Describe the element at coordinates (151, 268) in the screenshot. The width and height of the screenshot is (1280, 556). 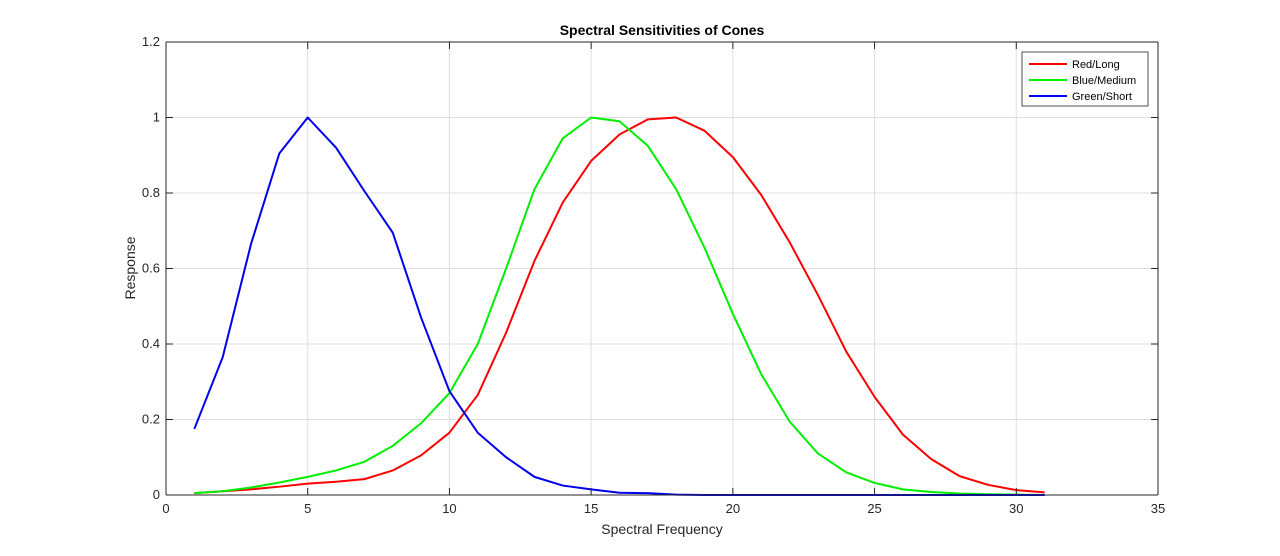
I see `y-tick-label: 0.6` at that location.